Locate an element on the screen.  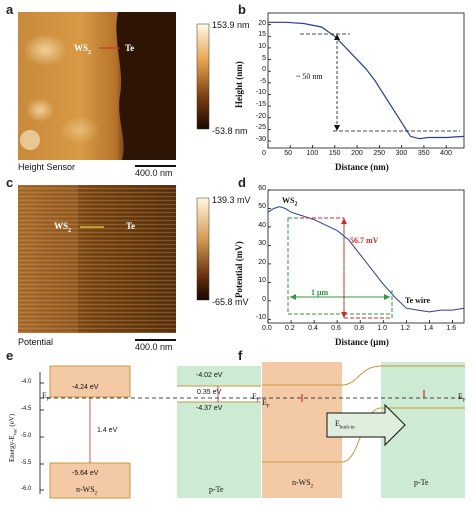
mode-label-c: Potential is located at coordinates (36, 342).